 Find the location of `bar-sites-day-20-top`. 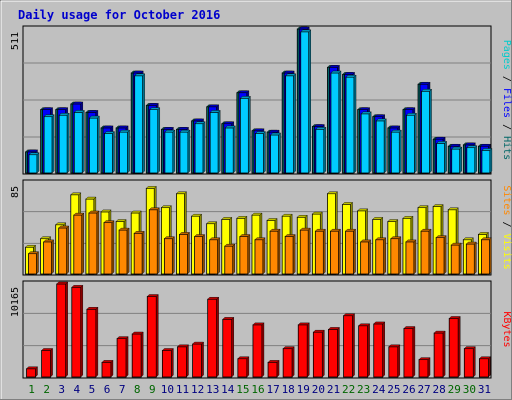

bar-sites-day-20-top is located at coordinates (320, 230).